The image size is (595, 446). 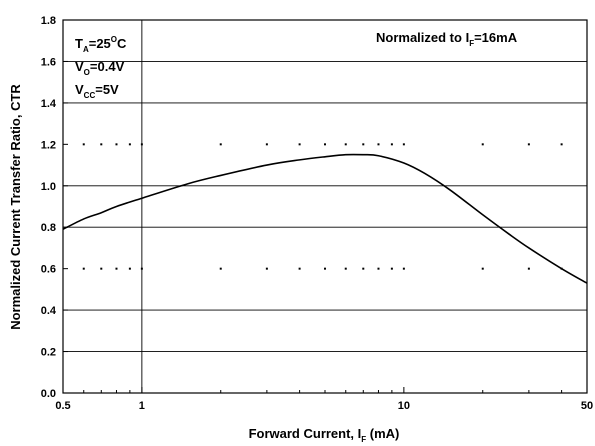 What do you see at coordinates (15, 207) in the screenshot?
I see `y-axis-label: Normalized Current Transfer Ratio, CTR` at bounding box center [15, 207].